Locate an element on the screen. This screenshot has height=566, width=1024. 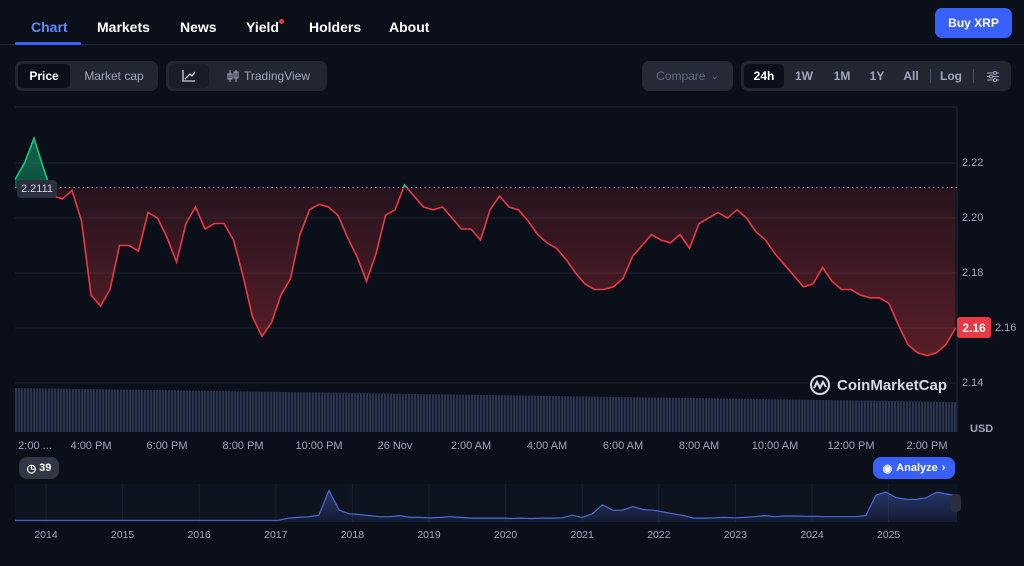
range-24h: 24h is located at coordinates (764, 76).